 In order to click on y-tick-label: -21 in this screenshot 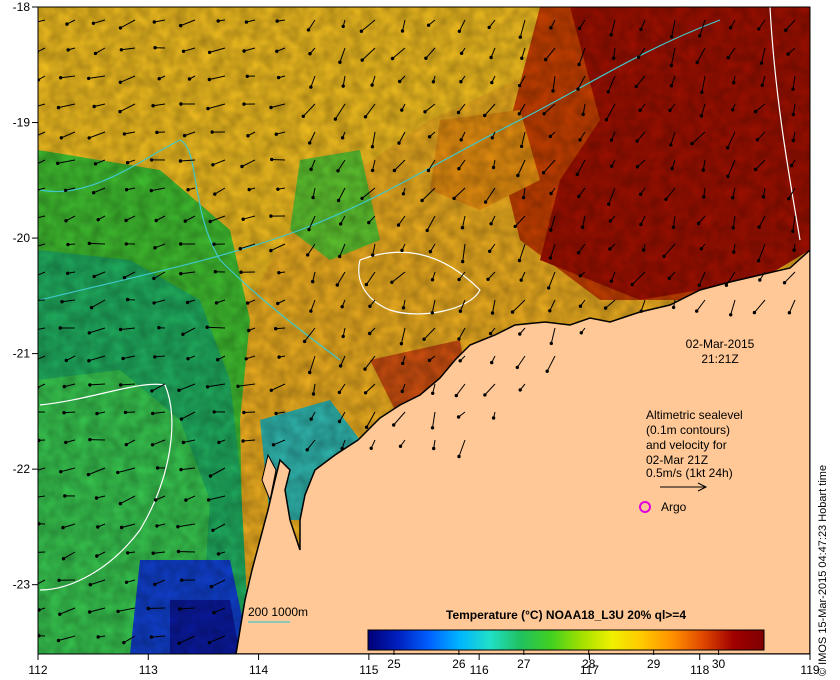, I will do `click(22, 354)`.